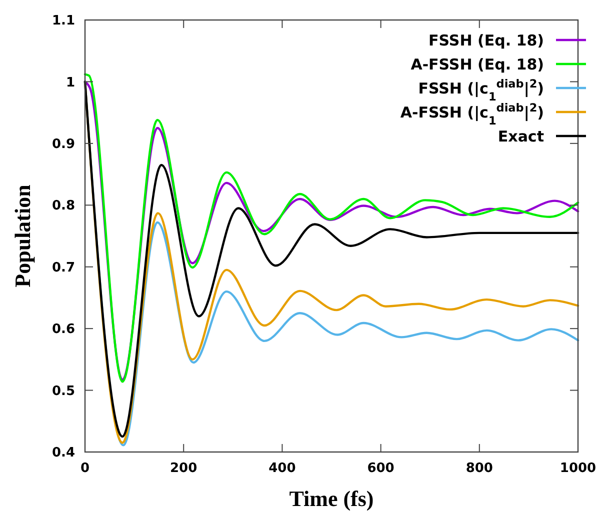 This screenshot has width=599, height=512. Describe the element at coordinates (70, 82) in the screenshot. I see `y-tick-label: 1` at that location.